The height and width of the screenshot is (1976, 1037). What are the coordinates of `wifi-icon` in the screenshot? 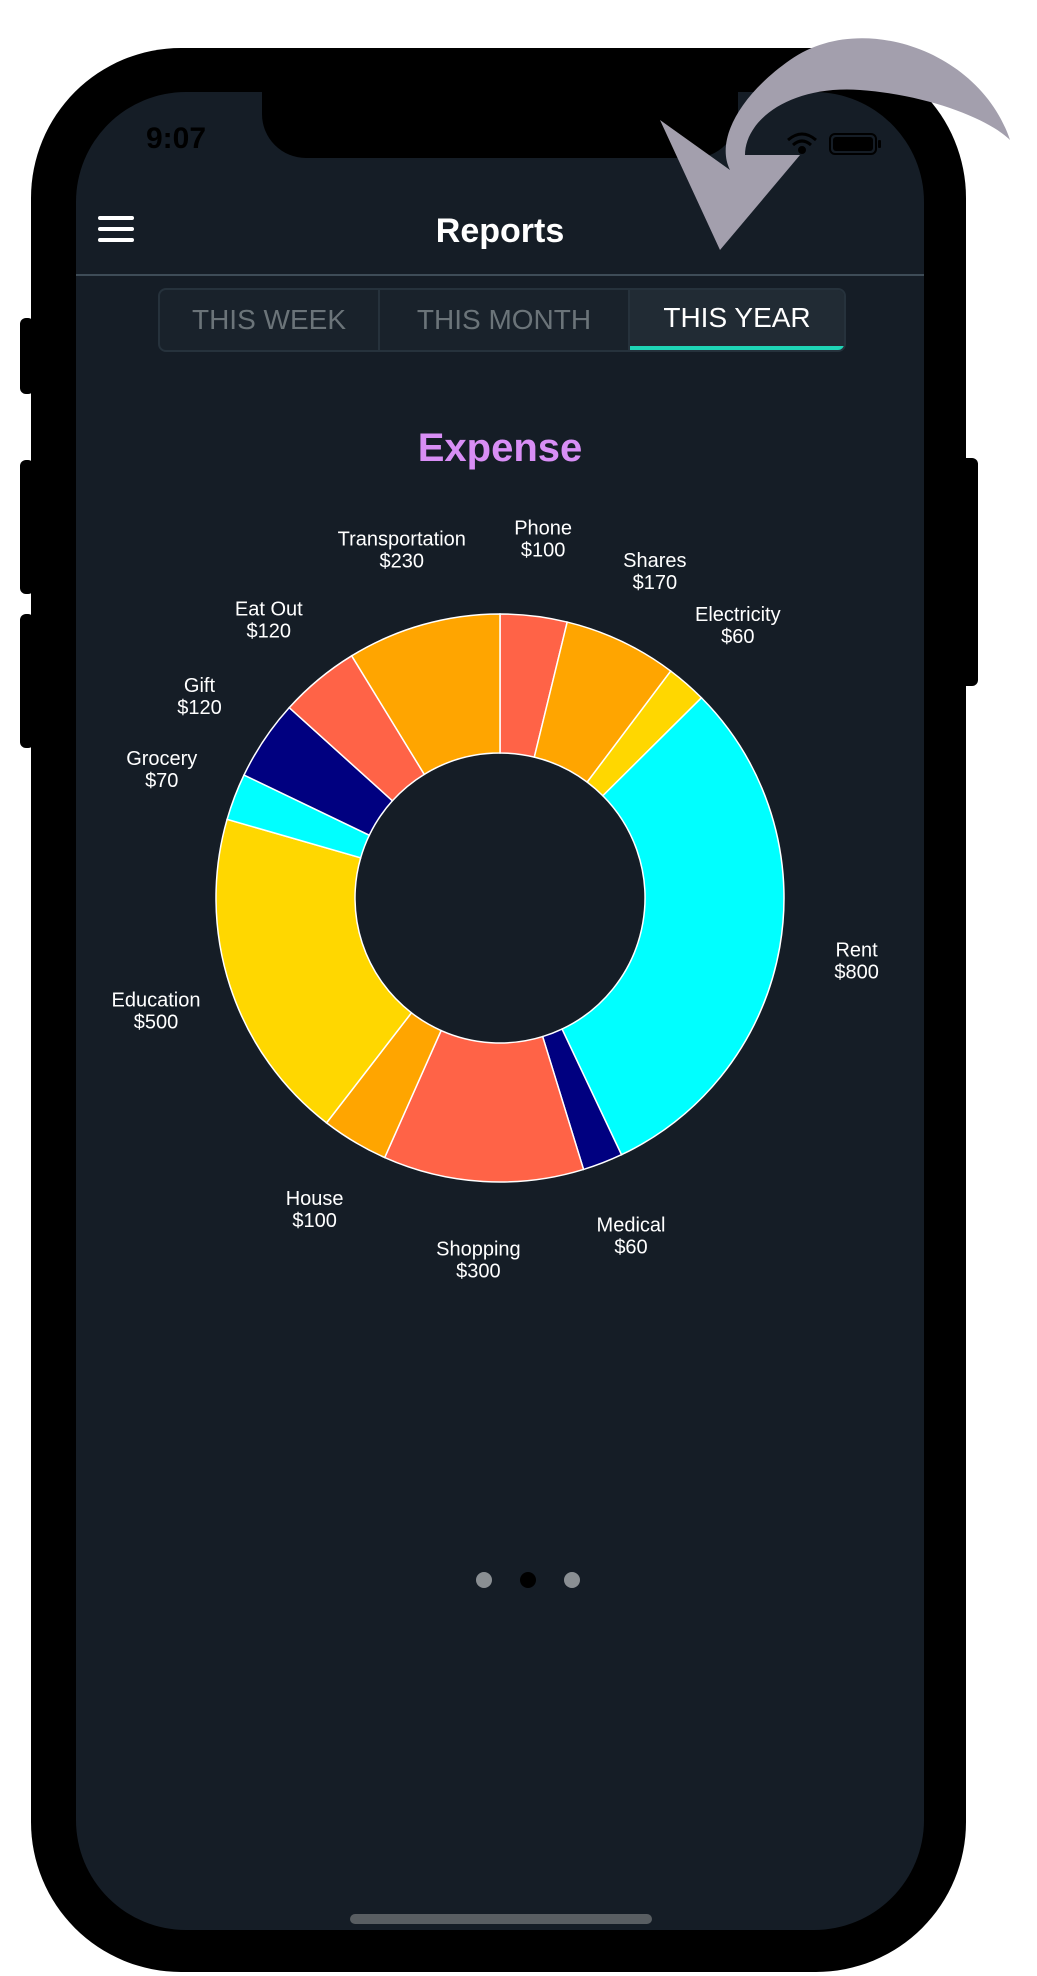 It's located at (802, 143).